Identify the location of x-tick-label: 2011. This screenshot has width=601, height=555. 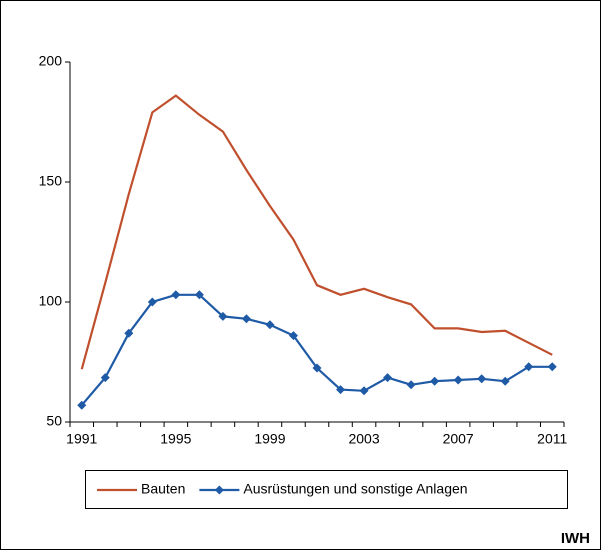
(552, 439).